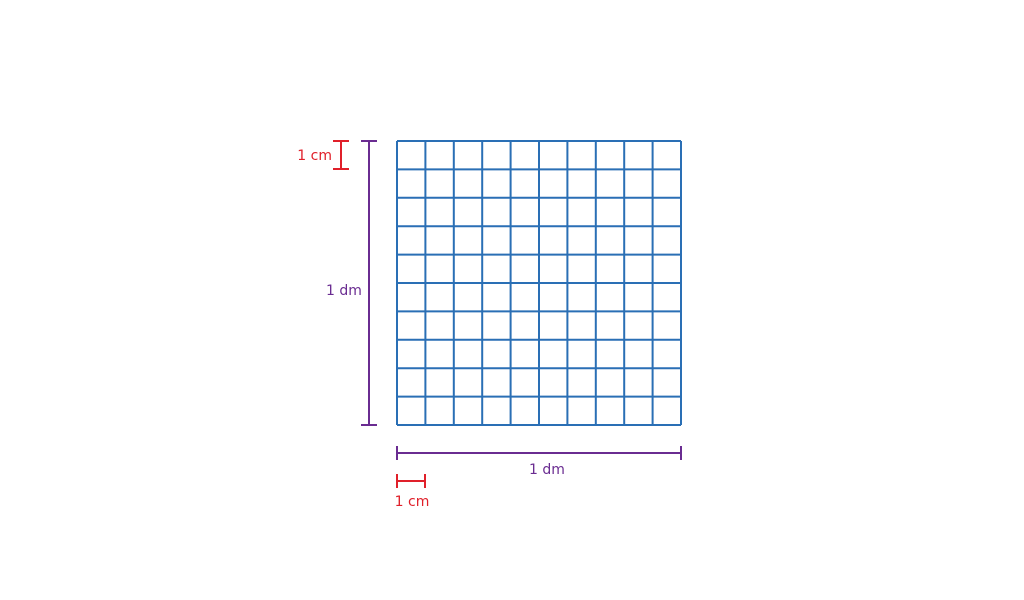  Describe the element at coordinates (344, 291) in the screenshot. I see `left-dm-label: 1 dm` at that location.